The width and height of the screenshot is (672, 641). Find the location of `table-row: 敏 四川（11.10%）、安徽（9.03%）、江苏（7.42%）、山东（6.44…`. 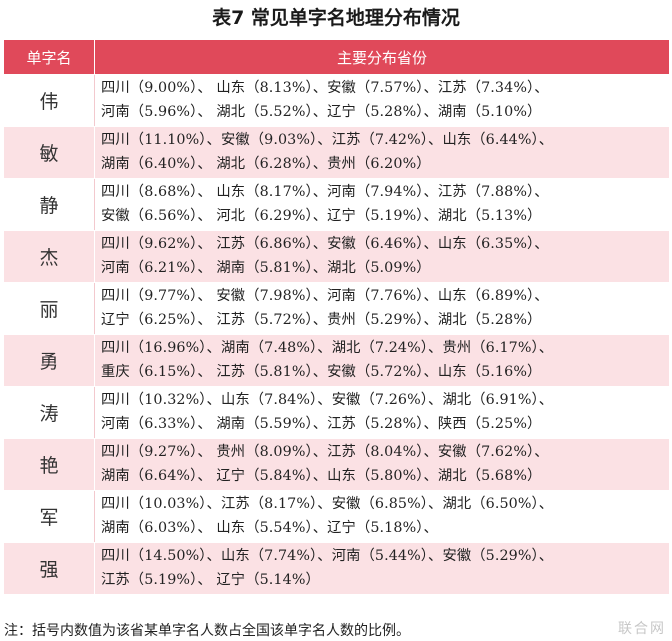

table-row: 敏 四川（11.10%）、安徽（9.03%）、江苏（7.42%）、山东（6.44… is located at coordinates (336, 152).